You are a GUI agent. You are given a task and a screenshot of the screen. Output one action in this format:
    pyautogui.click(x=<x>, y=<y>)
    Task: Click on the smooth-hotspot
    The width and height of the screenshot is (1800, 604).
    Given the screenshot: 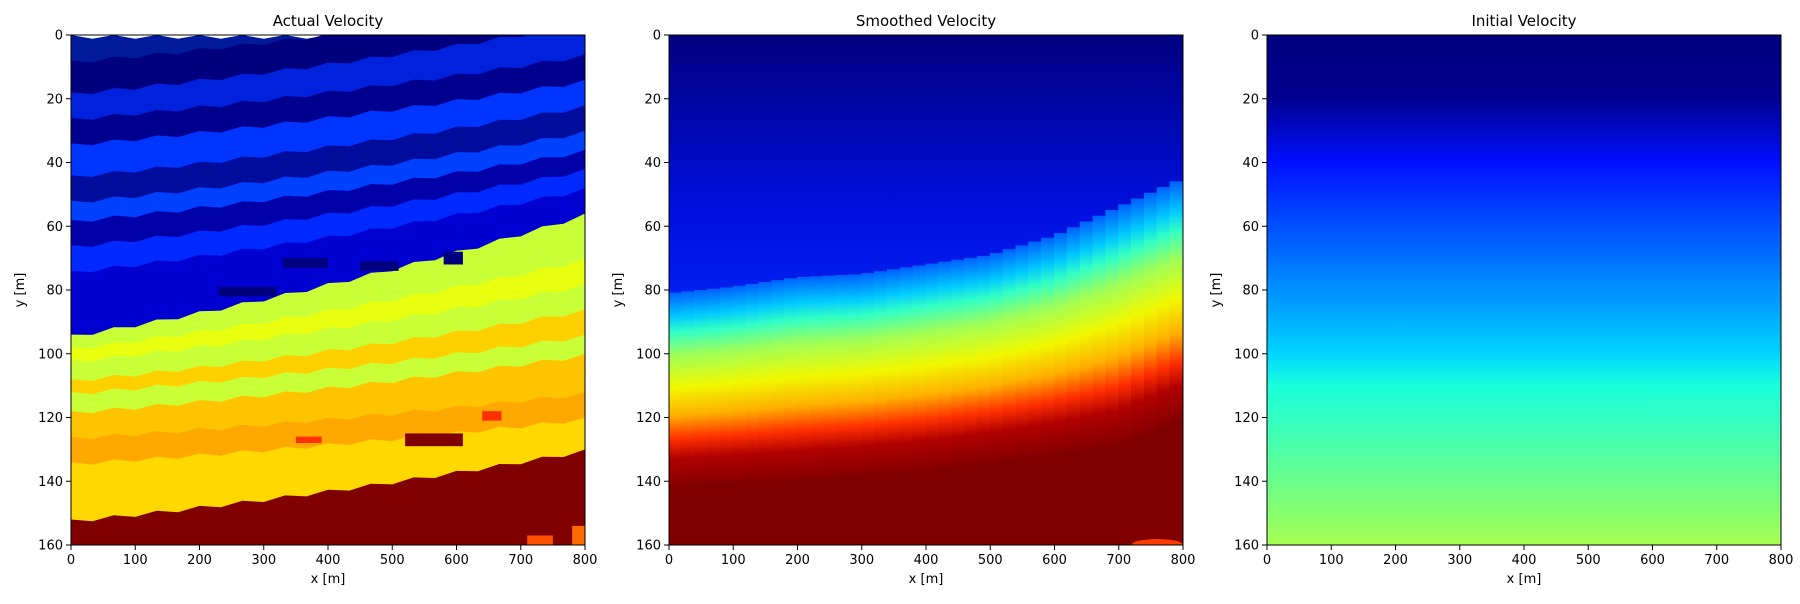 What is the action you would take?
    pyautogui.click(x=1157, y=542)
    